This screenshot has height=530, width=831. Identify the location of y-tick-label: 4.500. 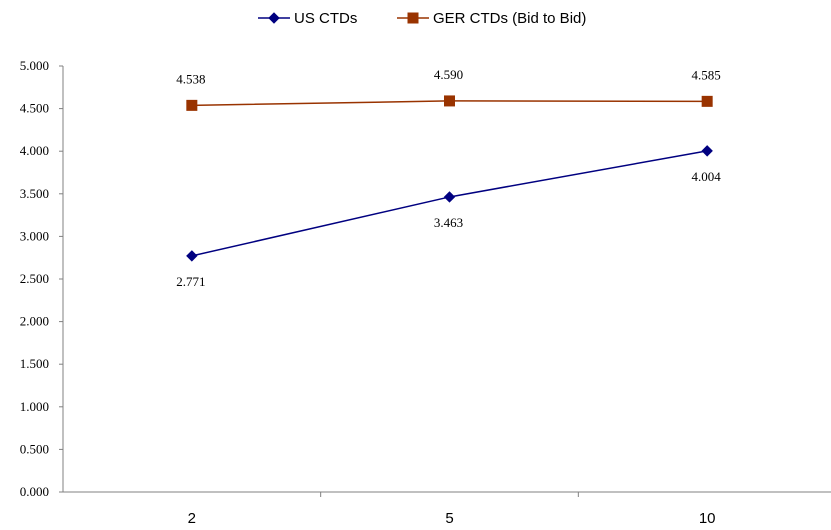
(34, 108).